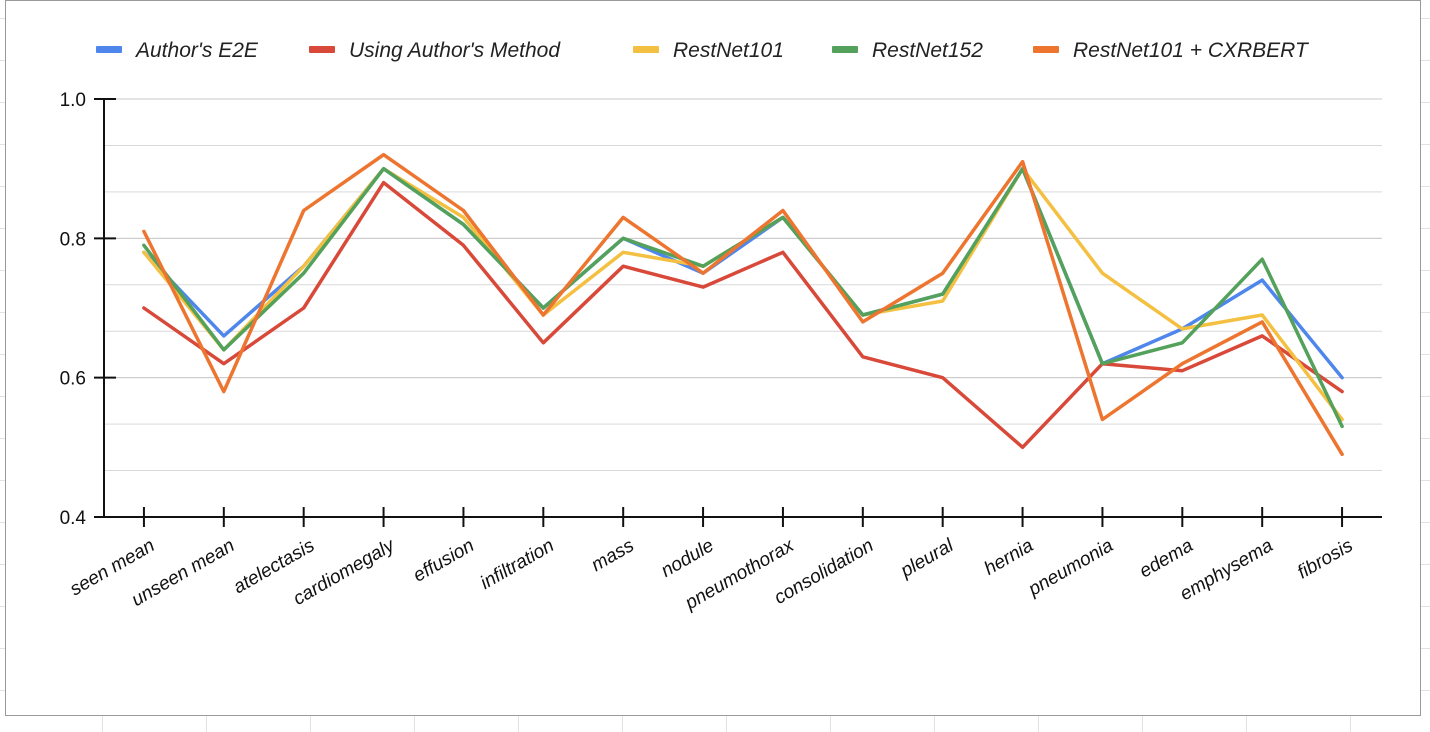 This screenshot has height=732, width=1430. What do you see at coordinates (1070, 568) in the screenshot?
I see `x-tick-label: pneumonia` at bounding box center [1070, 568].